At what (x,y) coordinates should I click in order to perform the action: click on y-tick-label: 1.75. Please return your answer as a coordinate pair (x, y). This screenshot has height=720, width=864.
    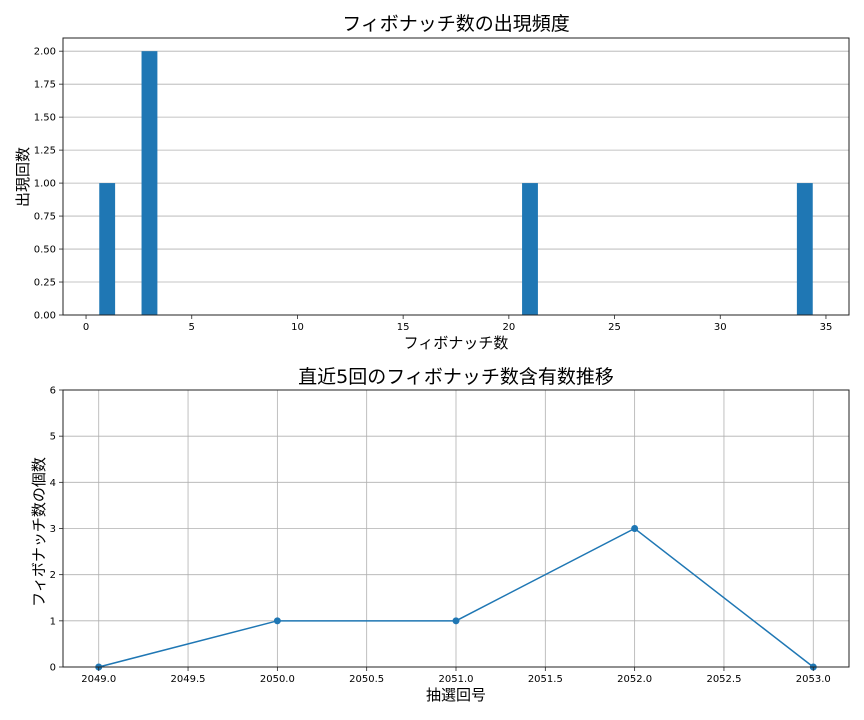
    Looking at the image, I should click on (45, 85).